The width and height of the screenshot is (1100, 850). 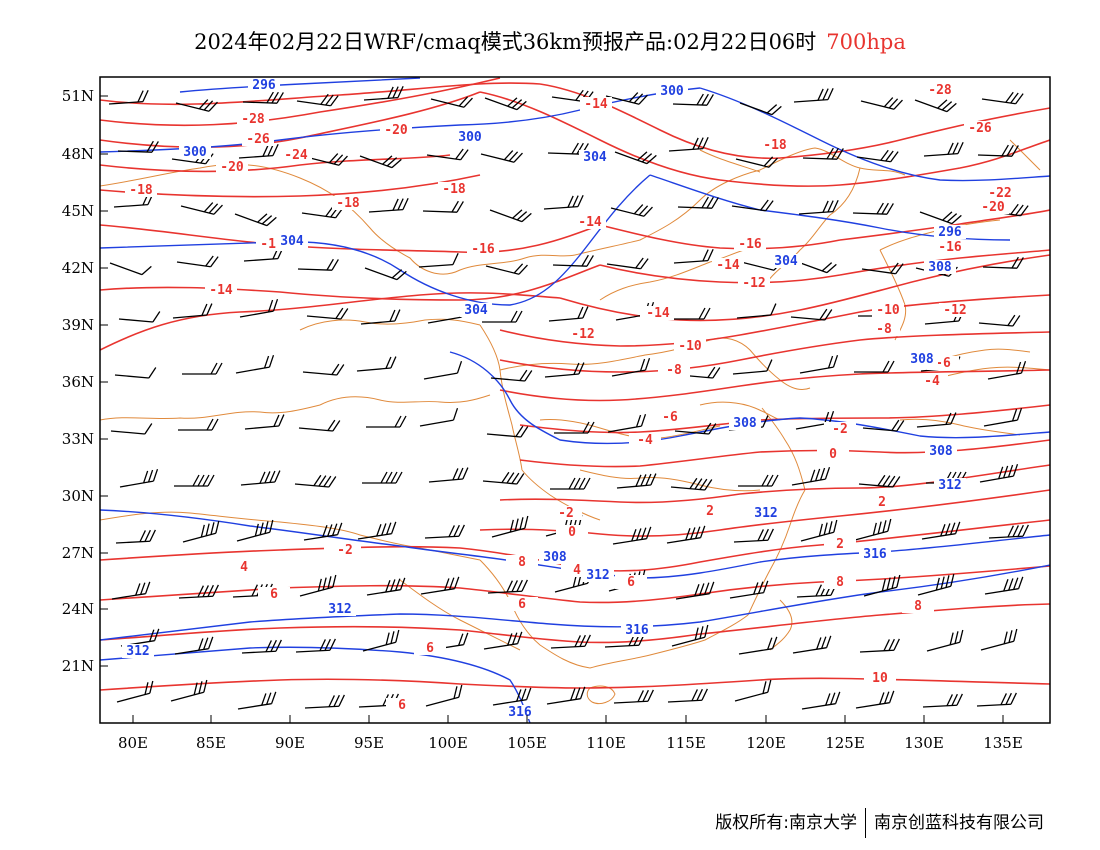 I want to click on temperature-label: -20, so click(x=396, y=130).